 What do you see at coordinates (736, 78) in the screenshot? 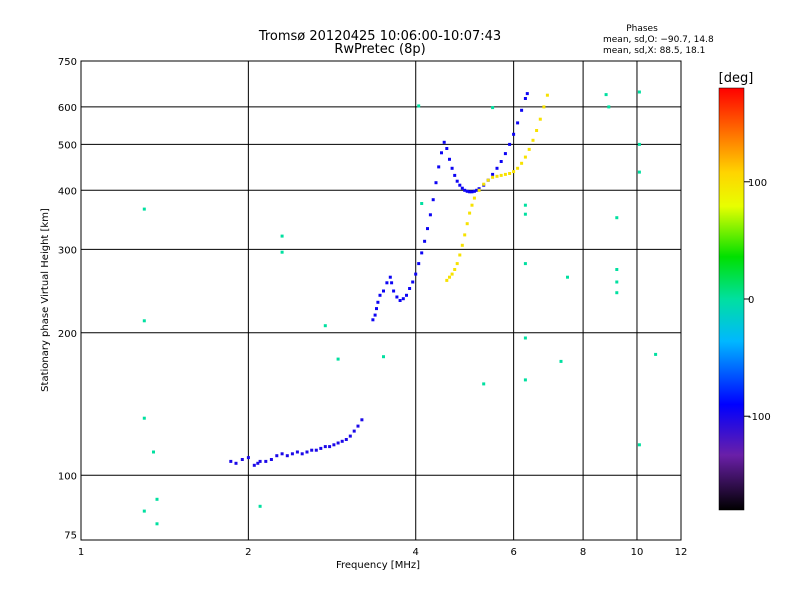
I see `colorbar-label: [deg]` at bounding box center [736, 78].